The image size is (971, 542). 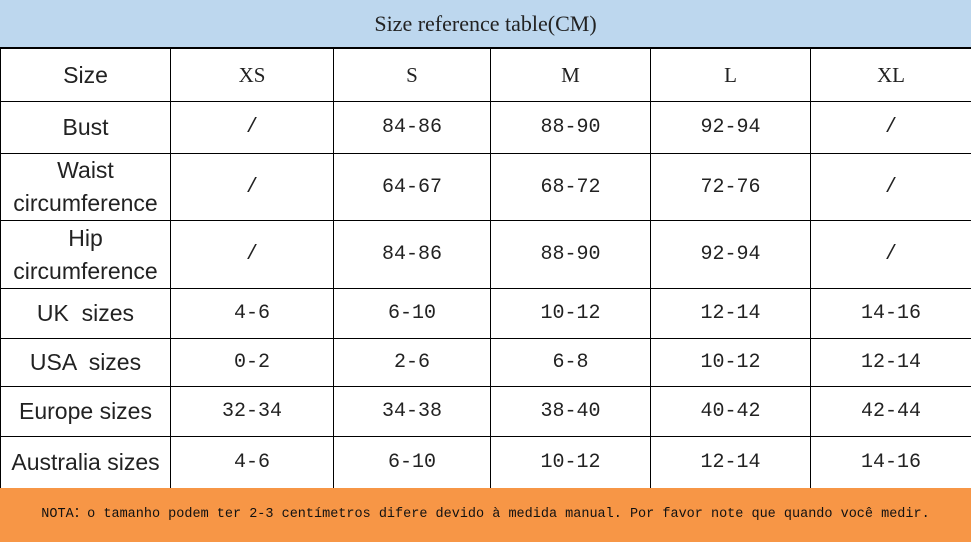 I want to click on table-row: Europe sizes 32-34 34-38 38-40 40-42 42-44, so click(x=485, y=411).